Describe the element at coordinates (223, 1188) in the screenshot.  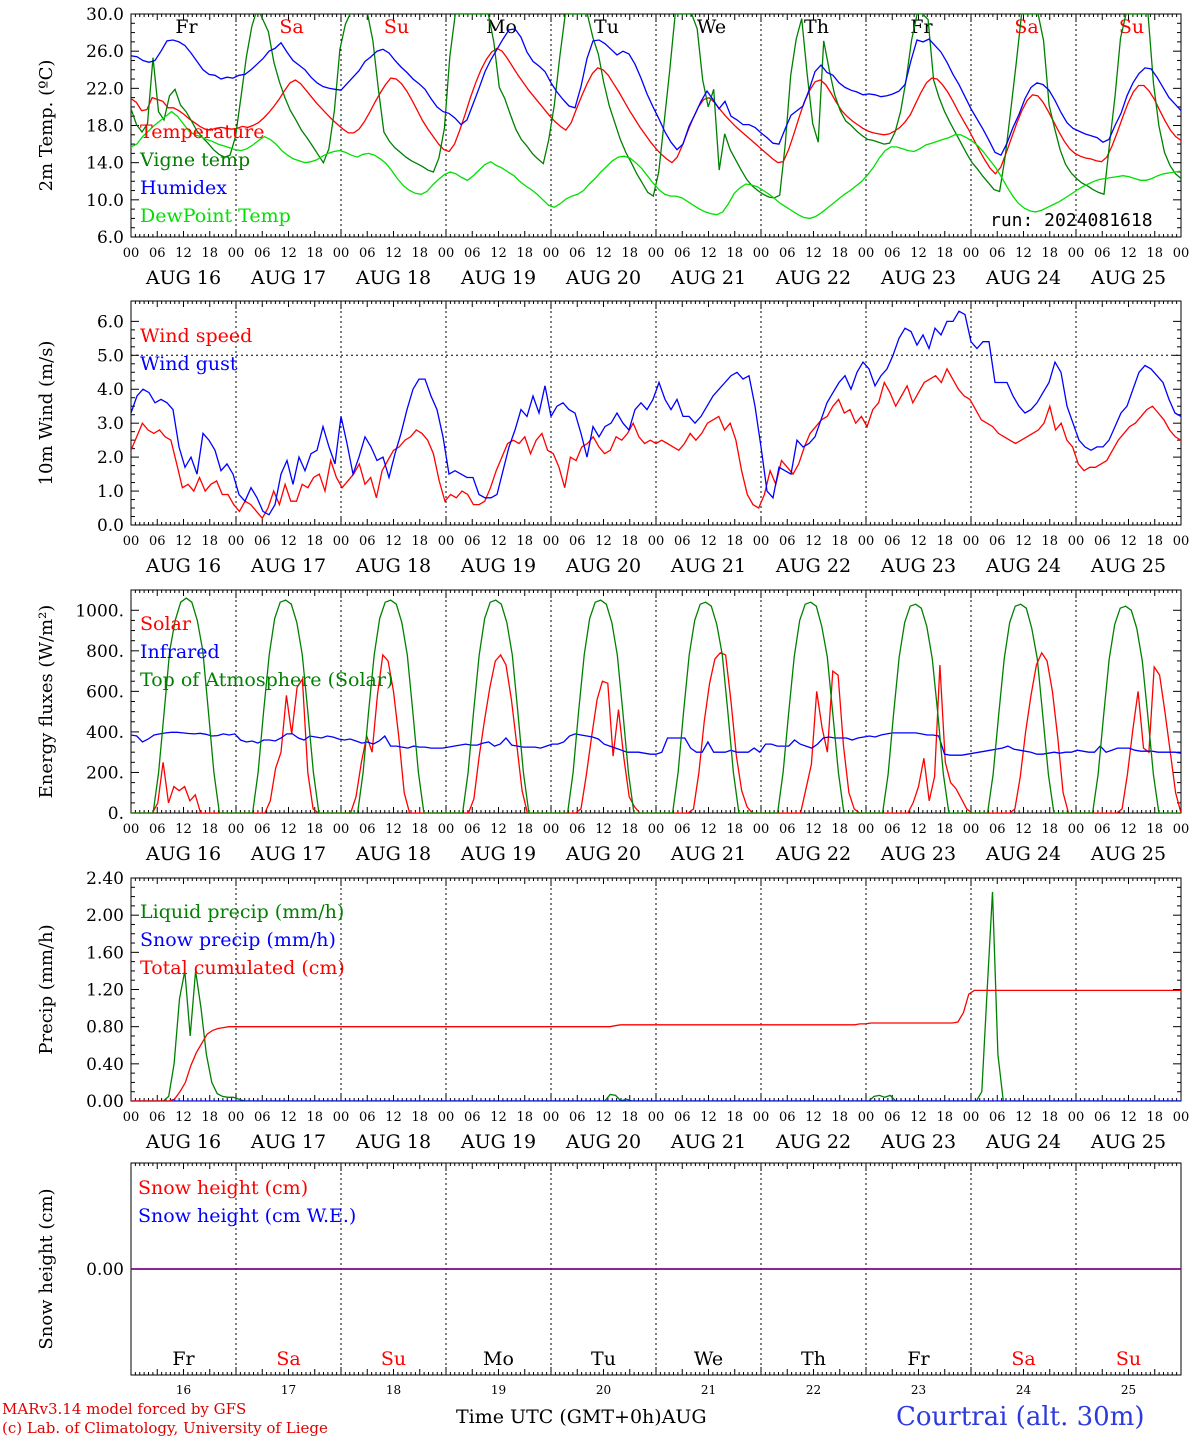
I see `legend-entry: Snow height (cm)` at that location.